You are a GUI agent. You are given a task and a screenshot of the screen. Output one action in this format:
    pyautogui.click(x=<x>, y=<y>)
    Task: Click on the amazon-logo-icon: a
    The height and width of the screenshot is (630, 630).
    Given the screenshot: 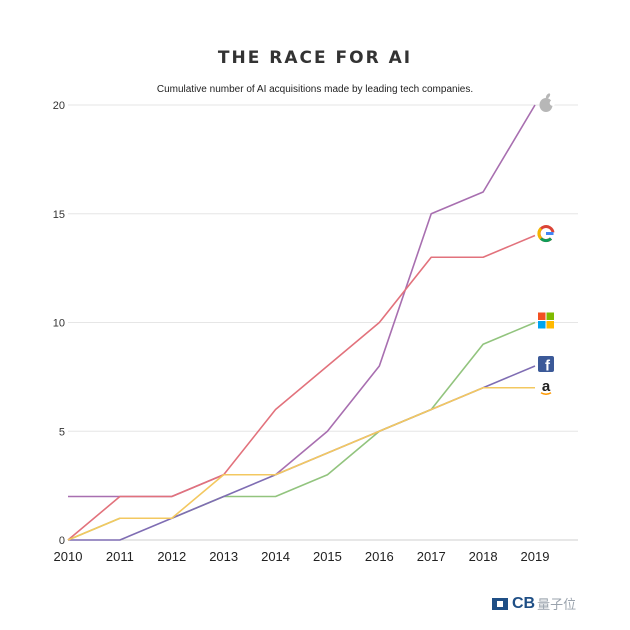 What is the action you would take?
    pyautogui.click(x=546, y=387)
    